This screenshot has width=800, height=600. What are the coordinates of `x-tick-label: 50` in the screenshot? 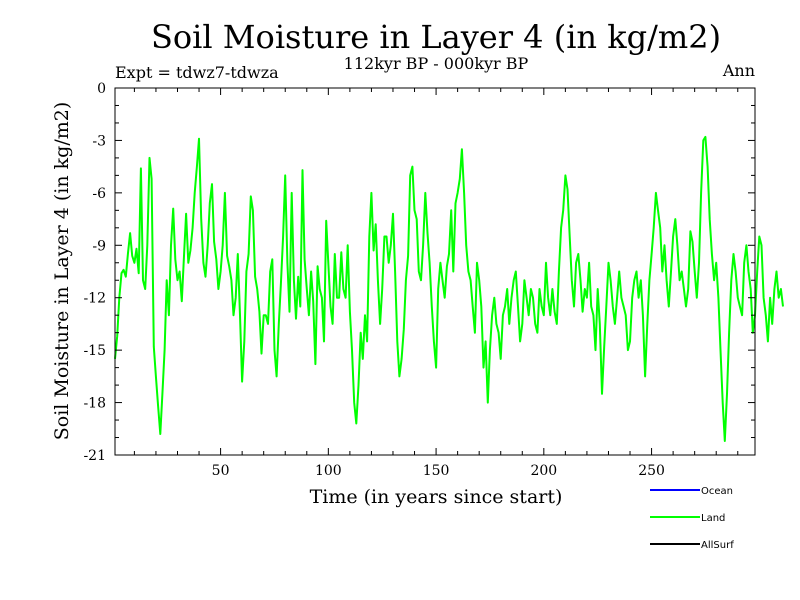 It's located at (221, 471).